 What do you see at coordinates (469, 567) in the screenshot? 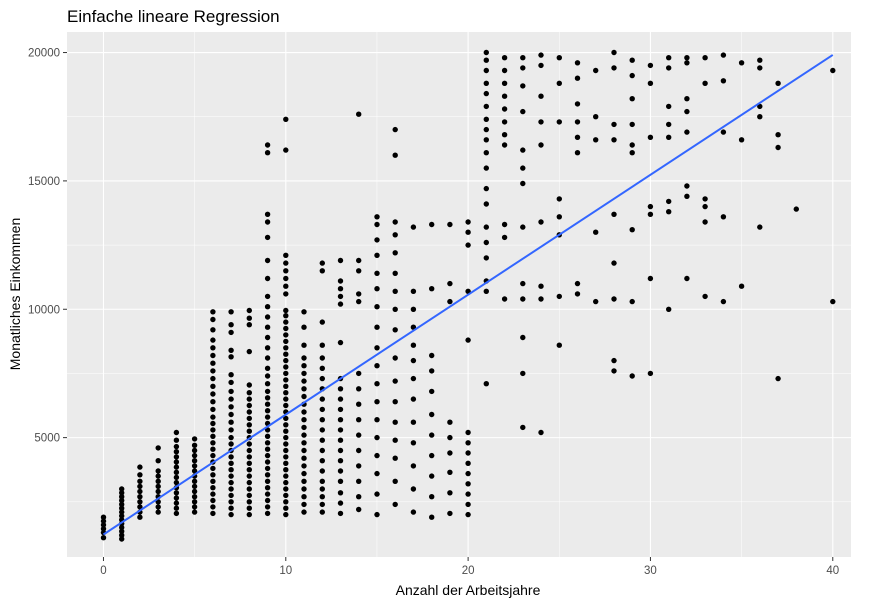
I see `x-axis-ticks: 0 10 20 30 40` at bounding box center [469, 567].